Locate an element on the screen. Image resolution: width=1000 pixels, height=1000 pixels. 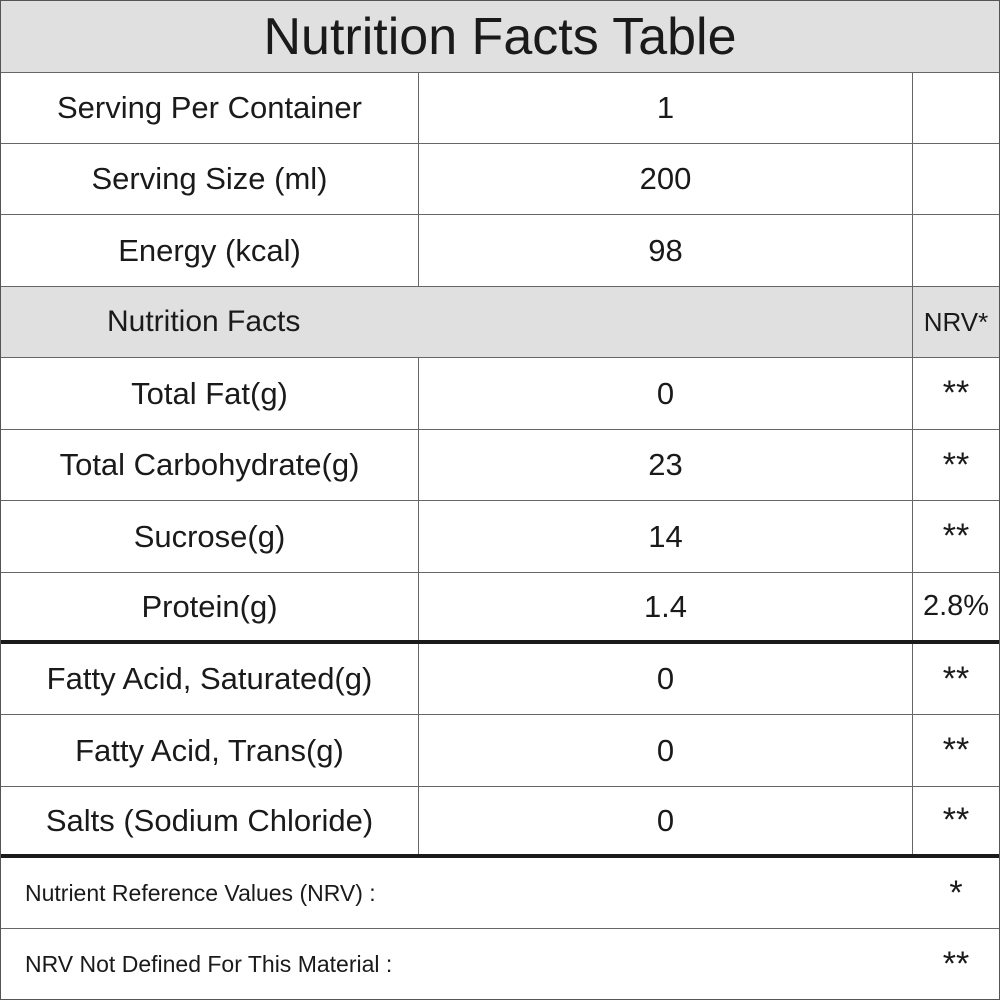
row-label: Salts (Sodium Chloride) is located at coordinates (210, 820).